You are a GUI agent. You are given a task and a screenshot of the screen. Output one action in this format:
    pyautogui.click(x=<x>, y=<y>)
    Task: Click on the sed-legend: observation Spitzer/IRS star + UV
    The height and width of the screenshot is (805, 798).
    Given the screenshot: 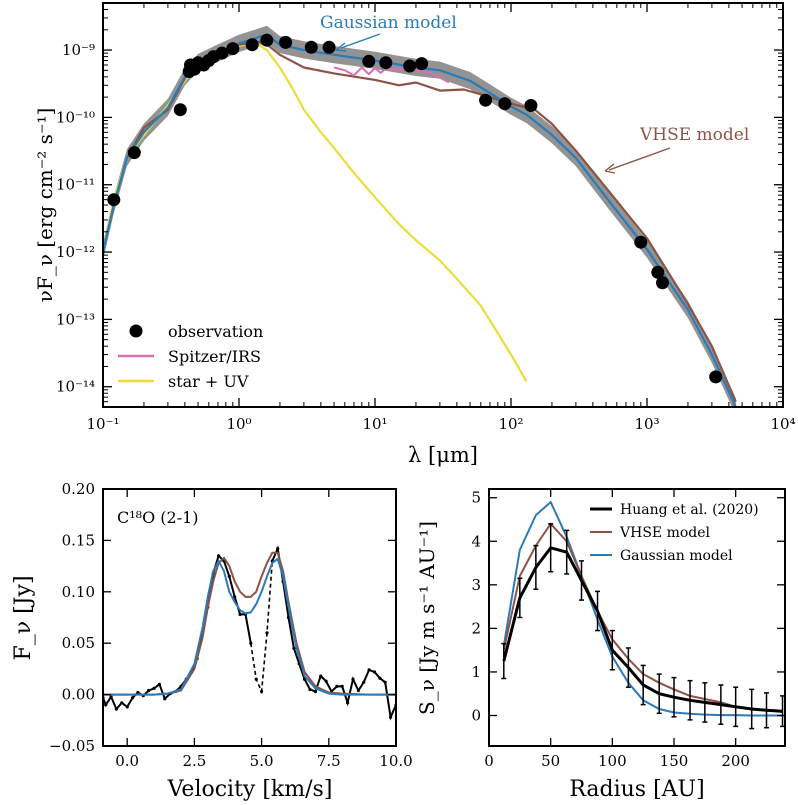 What is the action you would take?
    pyautogui.click(x=190, y=356)
    